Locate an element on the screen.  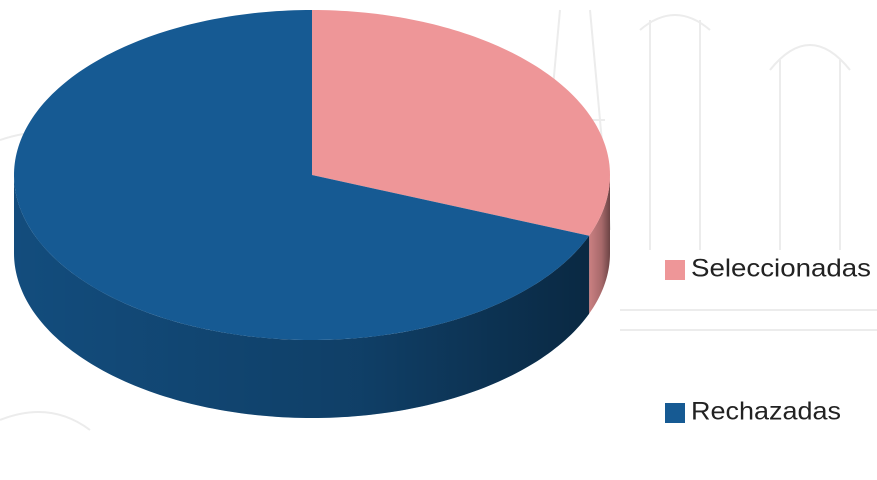
legend-label: Rechazadas is located at coordinates (766, 412).